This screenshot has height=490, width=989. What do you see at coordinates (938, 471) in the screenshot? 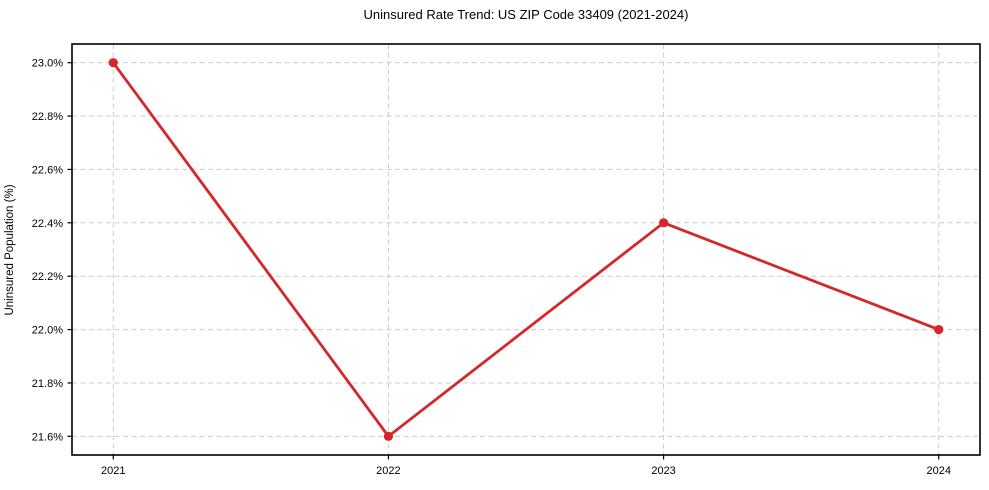
I see `x-tick-label: 2024` at bounding box center [938, 471].